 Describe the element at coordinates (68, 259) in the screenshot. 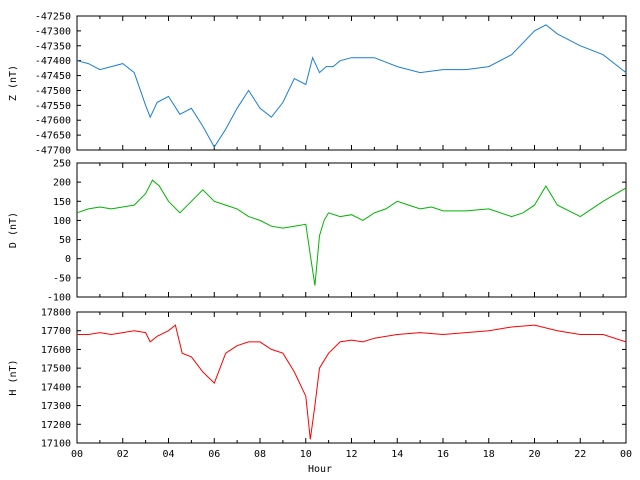

I see `y-tick-label: 0` at that location.